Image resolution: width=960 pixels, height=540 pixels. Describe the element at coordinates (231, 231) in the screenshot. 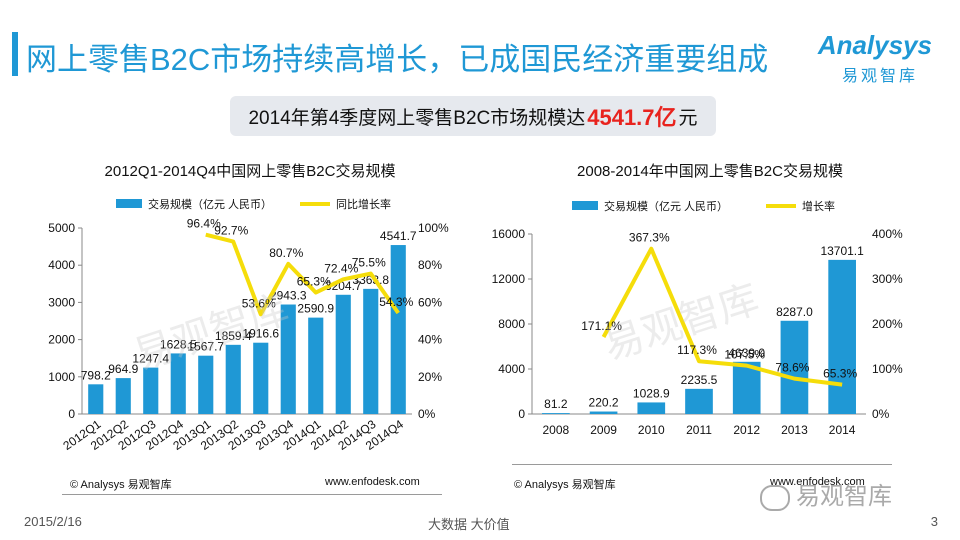

I see `chart1-growth-label: 92.7%` at that location.